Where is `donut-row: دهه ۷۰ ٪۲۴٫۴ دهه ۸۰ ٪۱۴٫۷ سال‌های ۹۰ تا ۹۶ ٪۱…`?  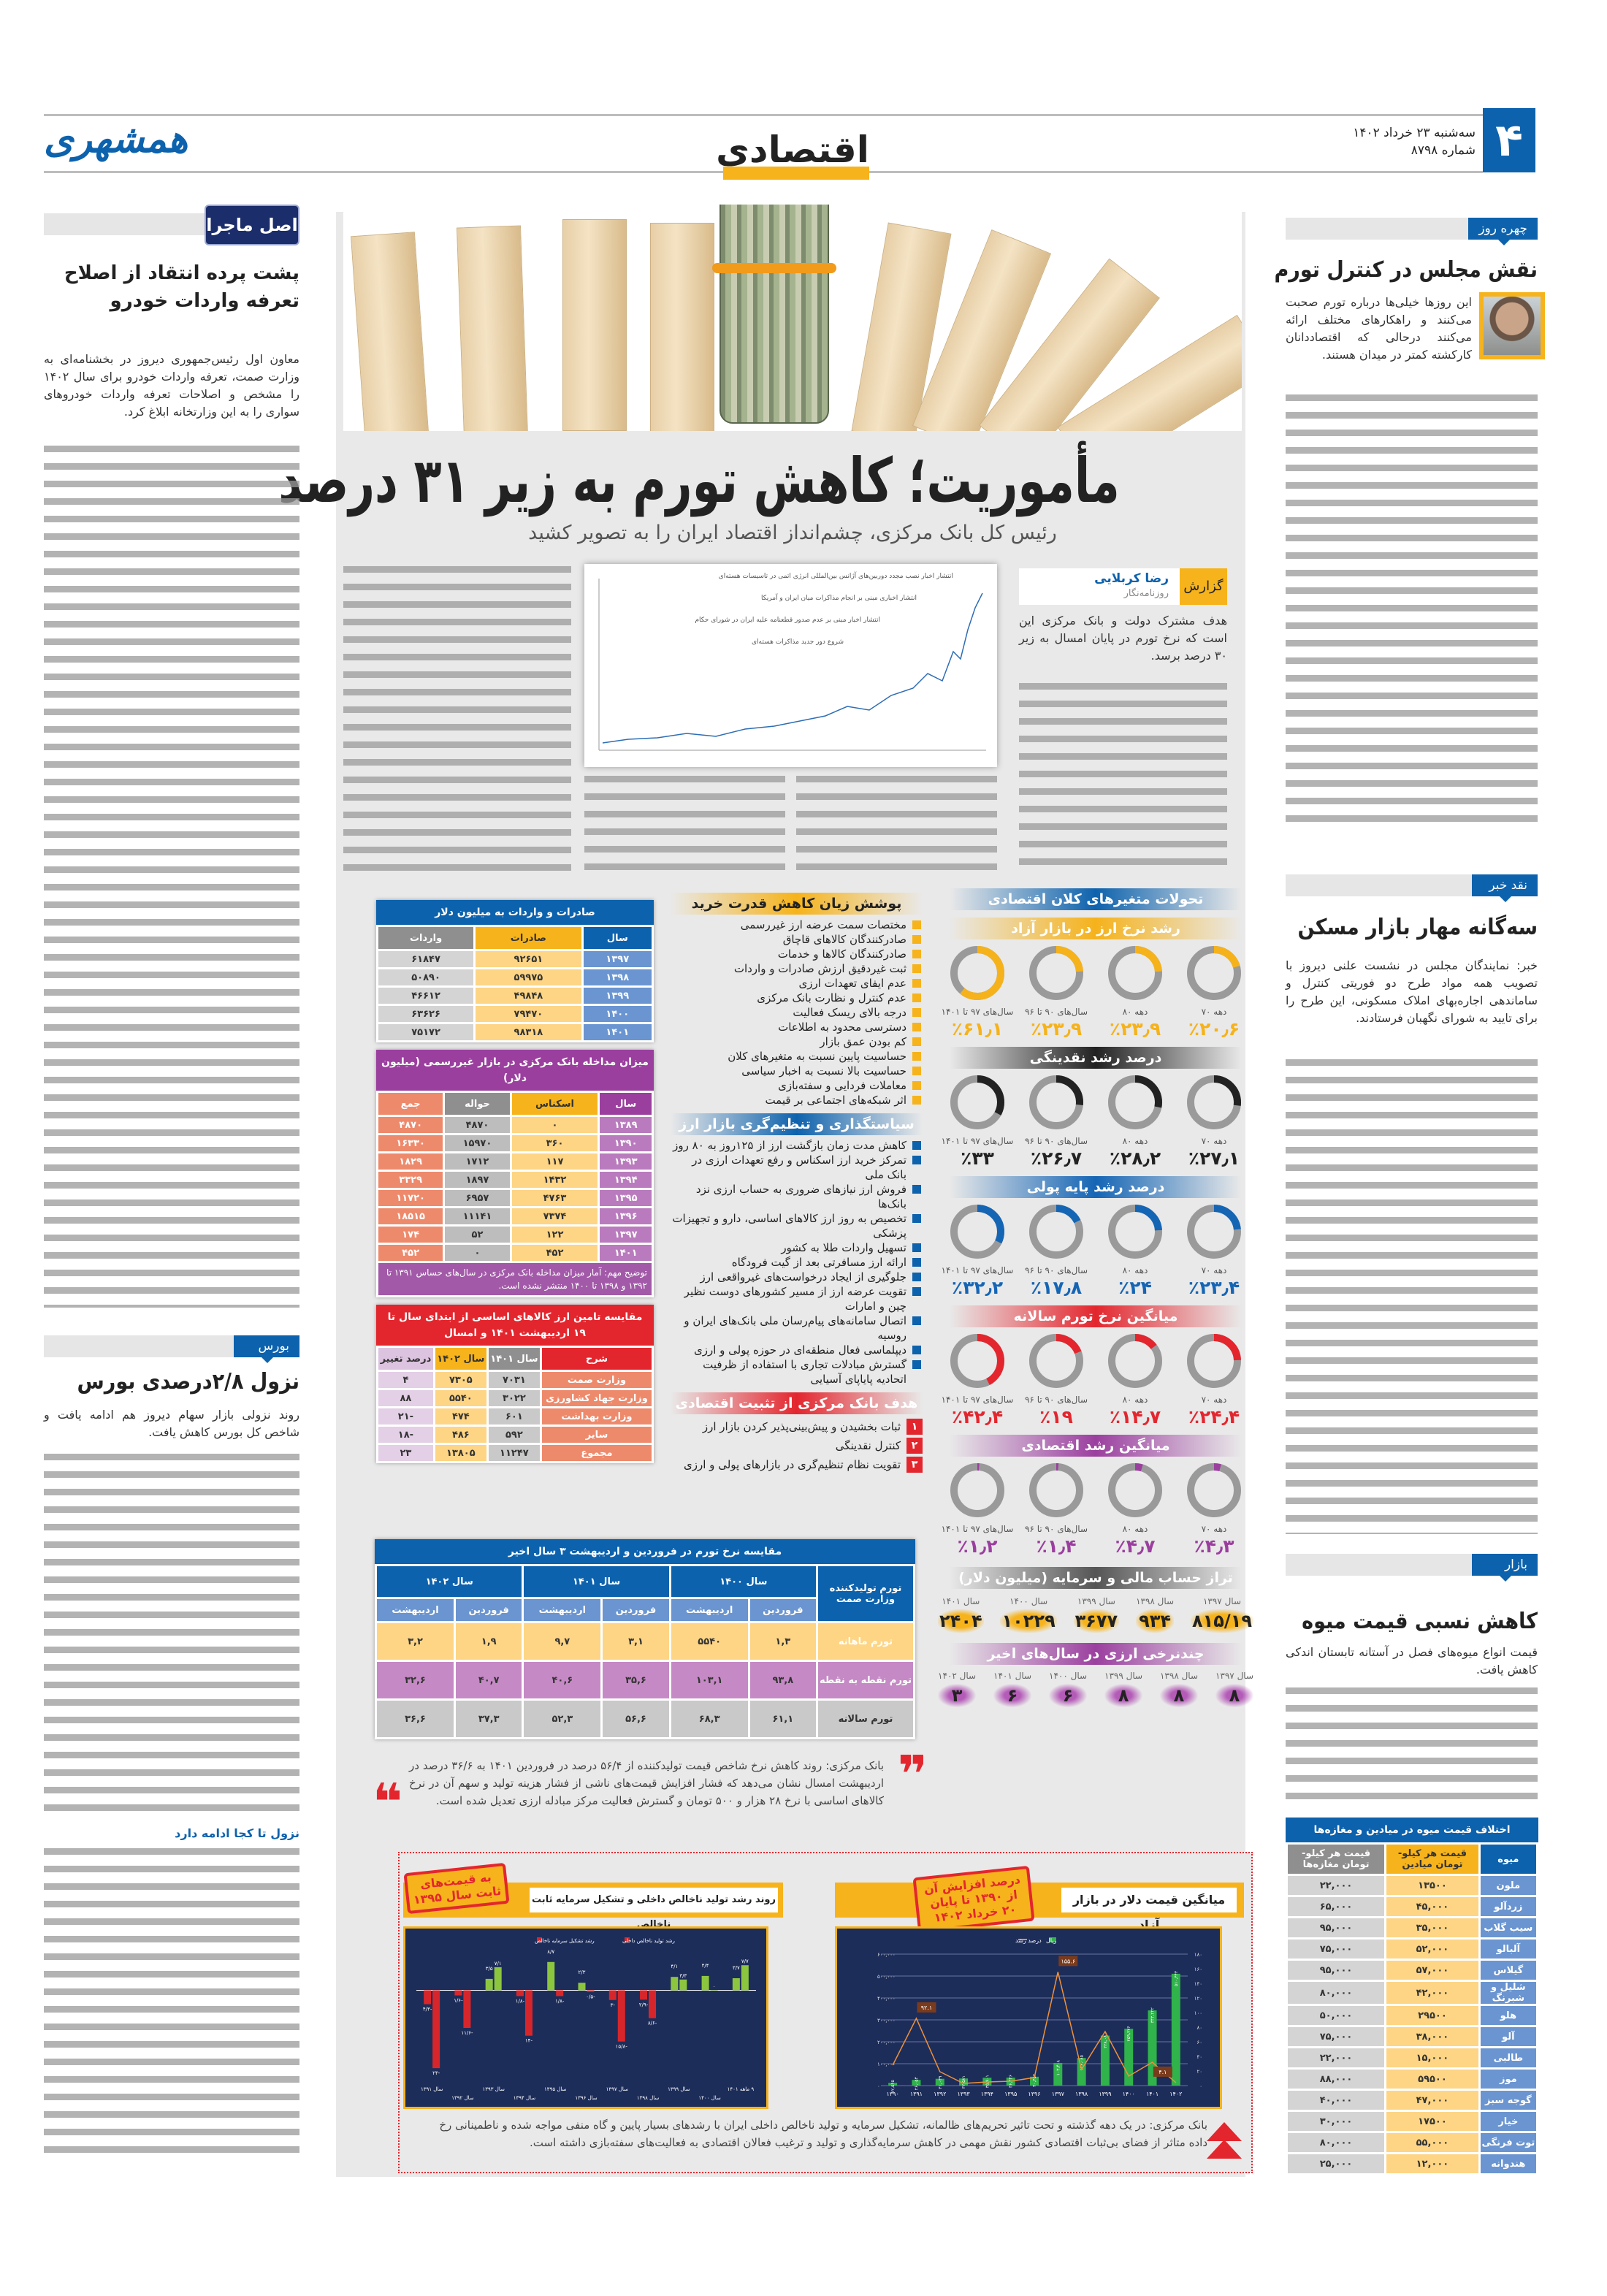
donut-row: دهه ۷۰ ٪۲۴٫۴ دهه ۸۰ ٪۱۴٫۷ سال‌های ۹۰ تا ۹۶ ٪۱… is located at coordinates (1096, 1379).